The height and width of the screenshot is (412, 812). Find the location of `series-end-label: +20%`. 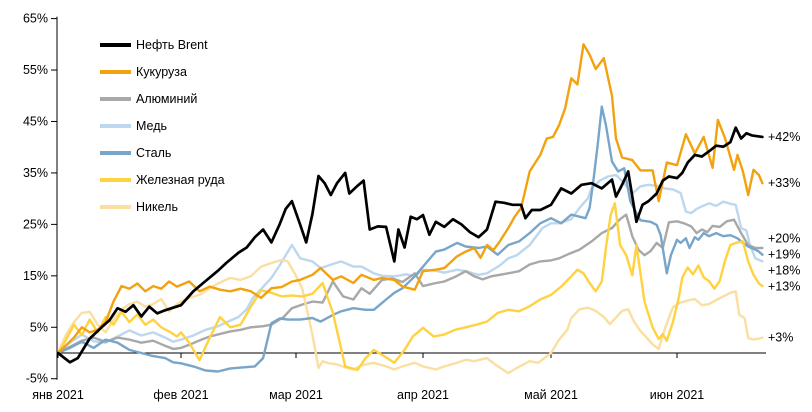

series-end-label: +20% is located at coordinates (784, 239).